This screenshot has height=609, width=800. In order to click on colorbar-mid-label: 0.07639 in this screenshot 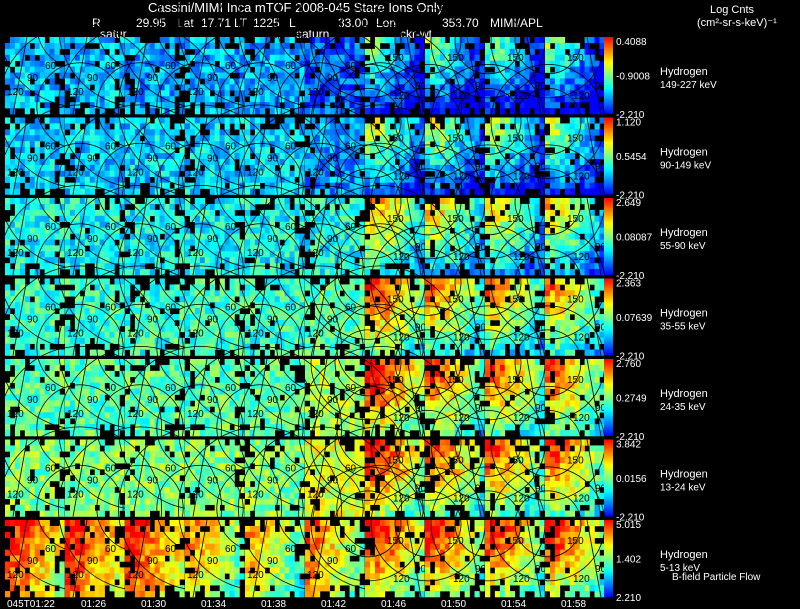, I will do `click(634, 318)`.